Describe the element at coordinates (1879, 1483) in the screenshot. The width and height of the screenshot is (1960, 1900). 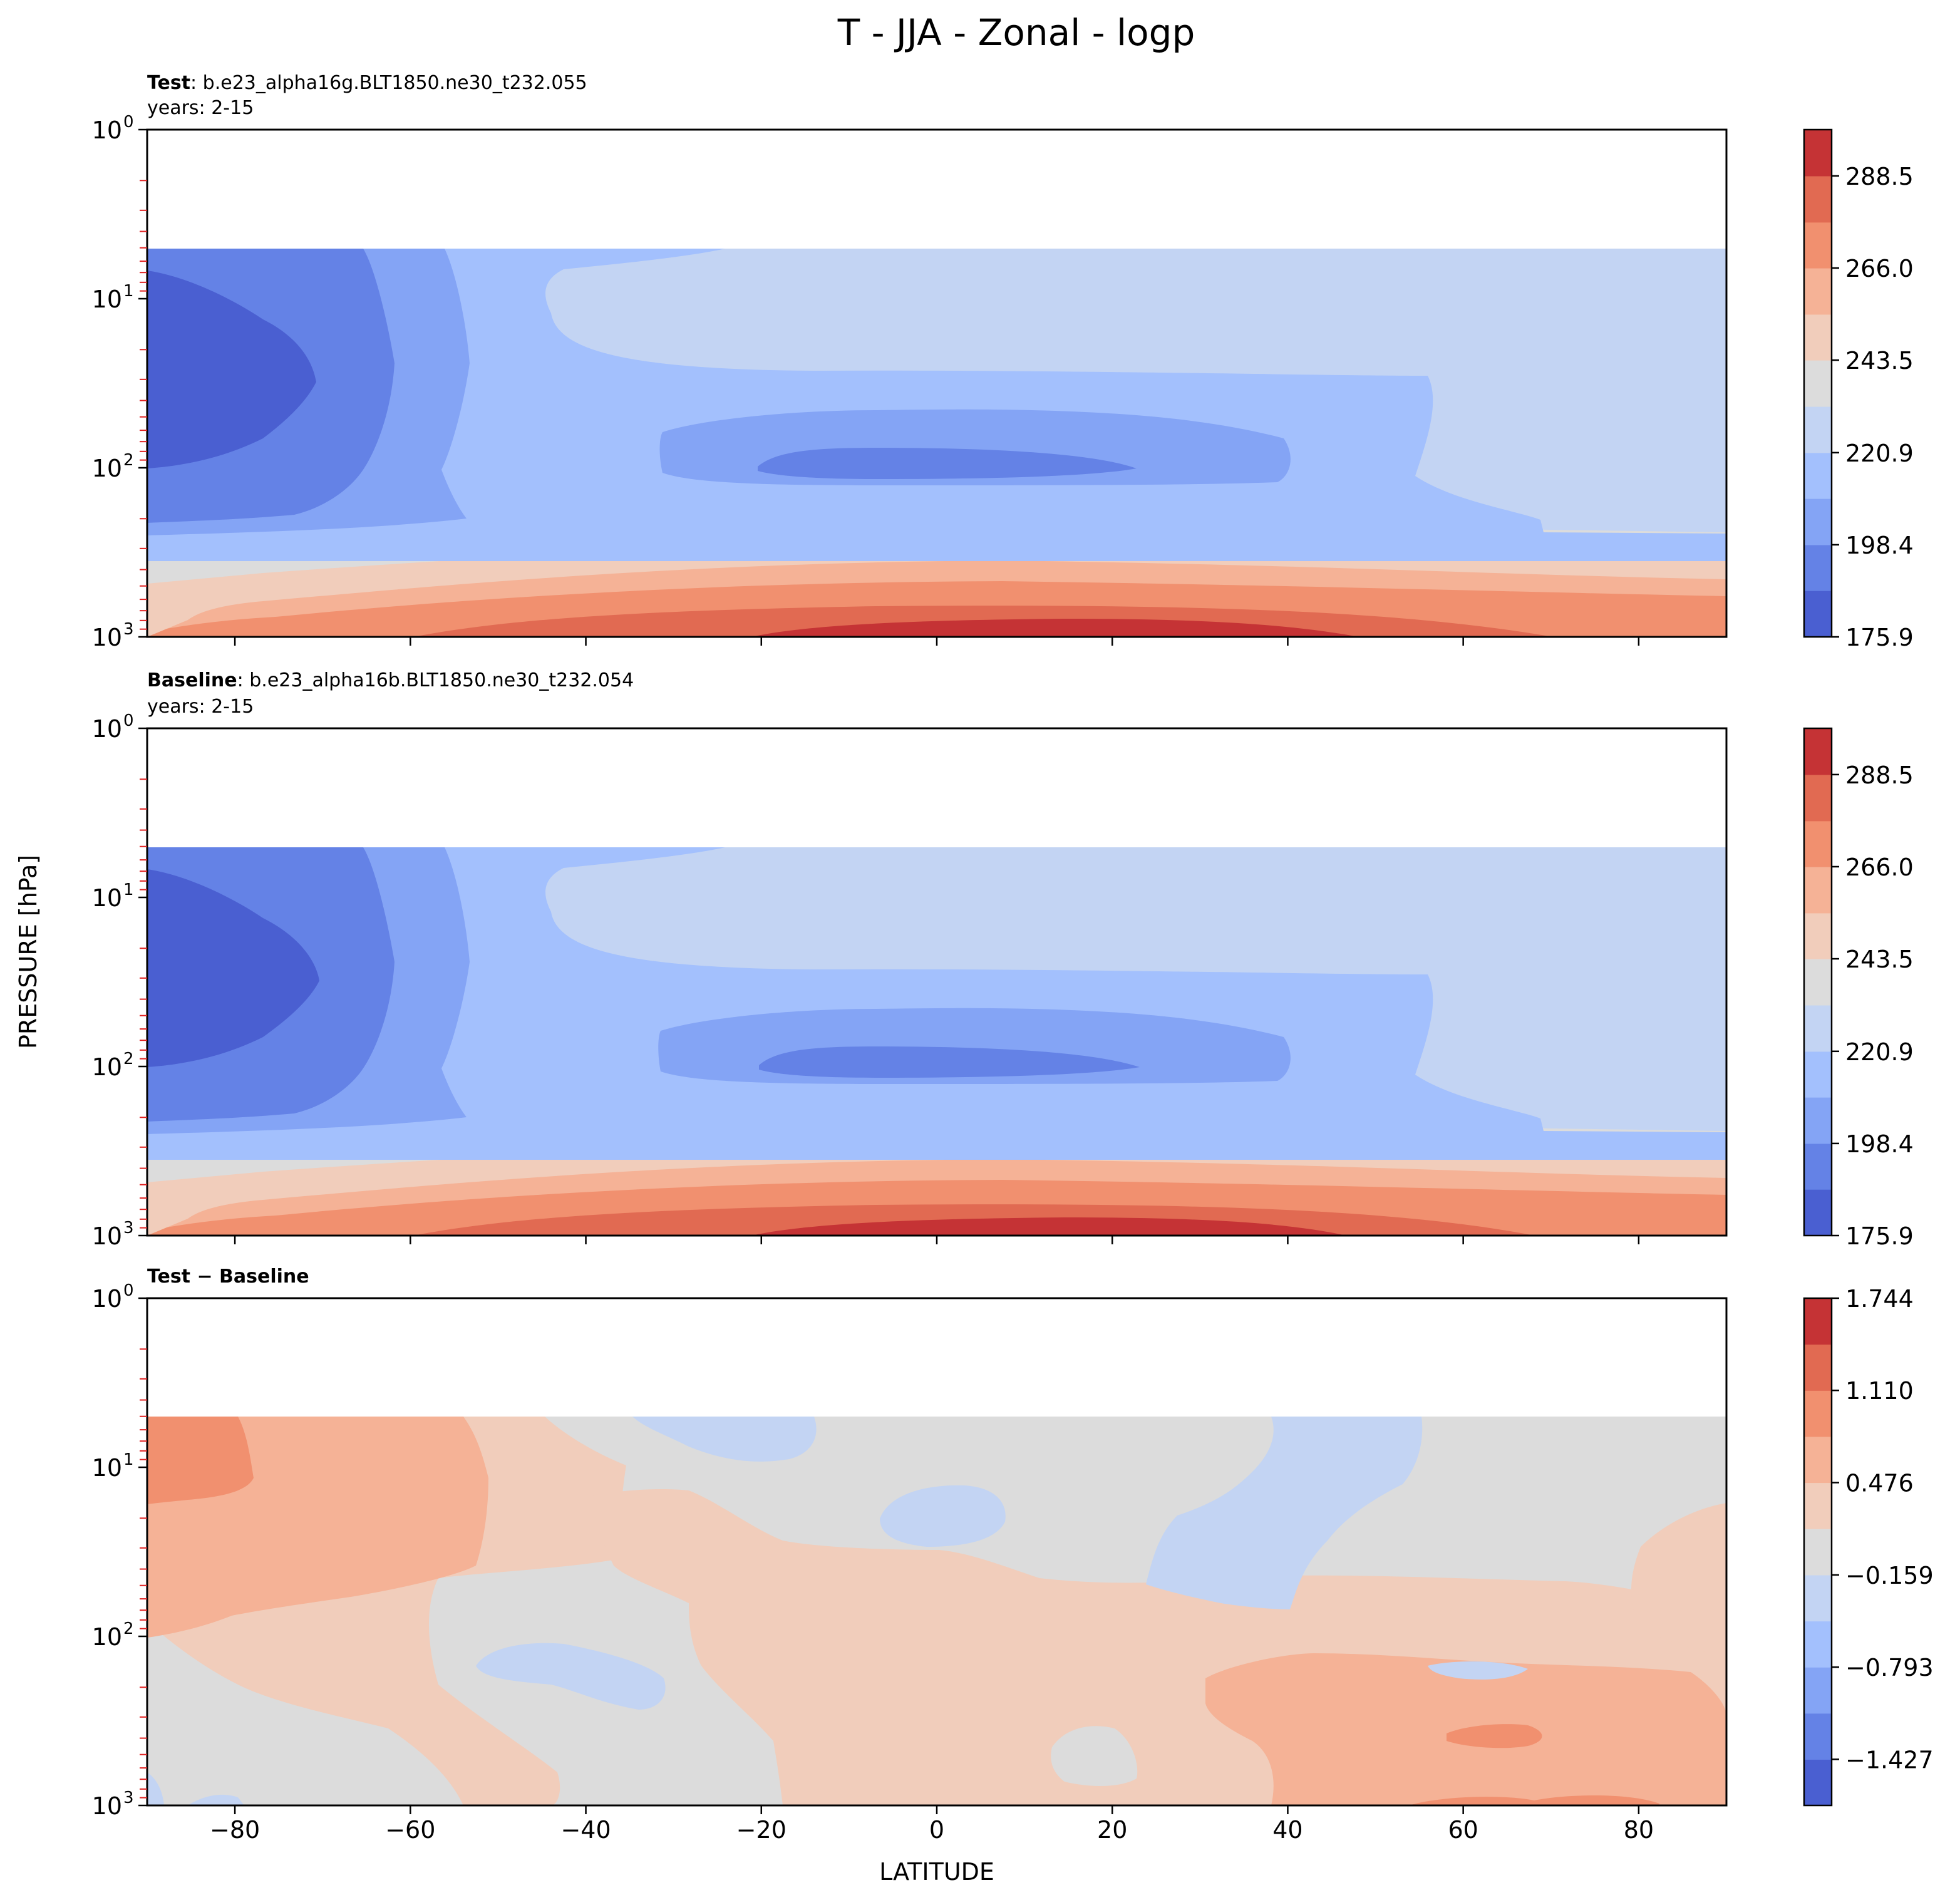
I see `colorbar-tick-label: 0.476` at that location.